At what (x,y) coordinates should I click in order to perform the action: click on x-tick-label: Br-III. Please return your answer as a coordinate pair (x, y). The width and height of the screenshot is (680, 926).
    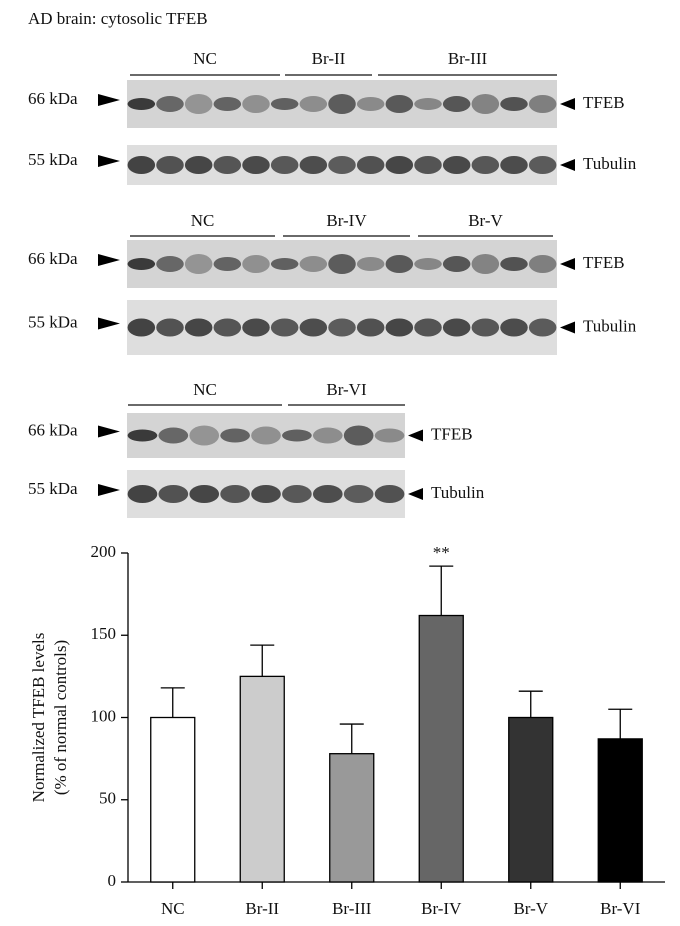
    Looking at the image, I should click on (352, 908).